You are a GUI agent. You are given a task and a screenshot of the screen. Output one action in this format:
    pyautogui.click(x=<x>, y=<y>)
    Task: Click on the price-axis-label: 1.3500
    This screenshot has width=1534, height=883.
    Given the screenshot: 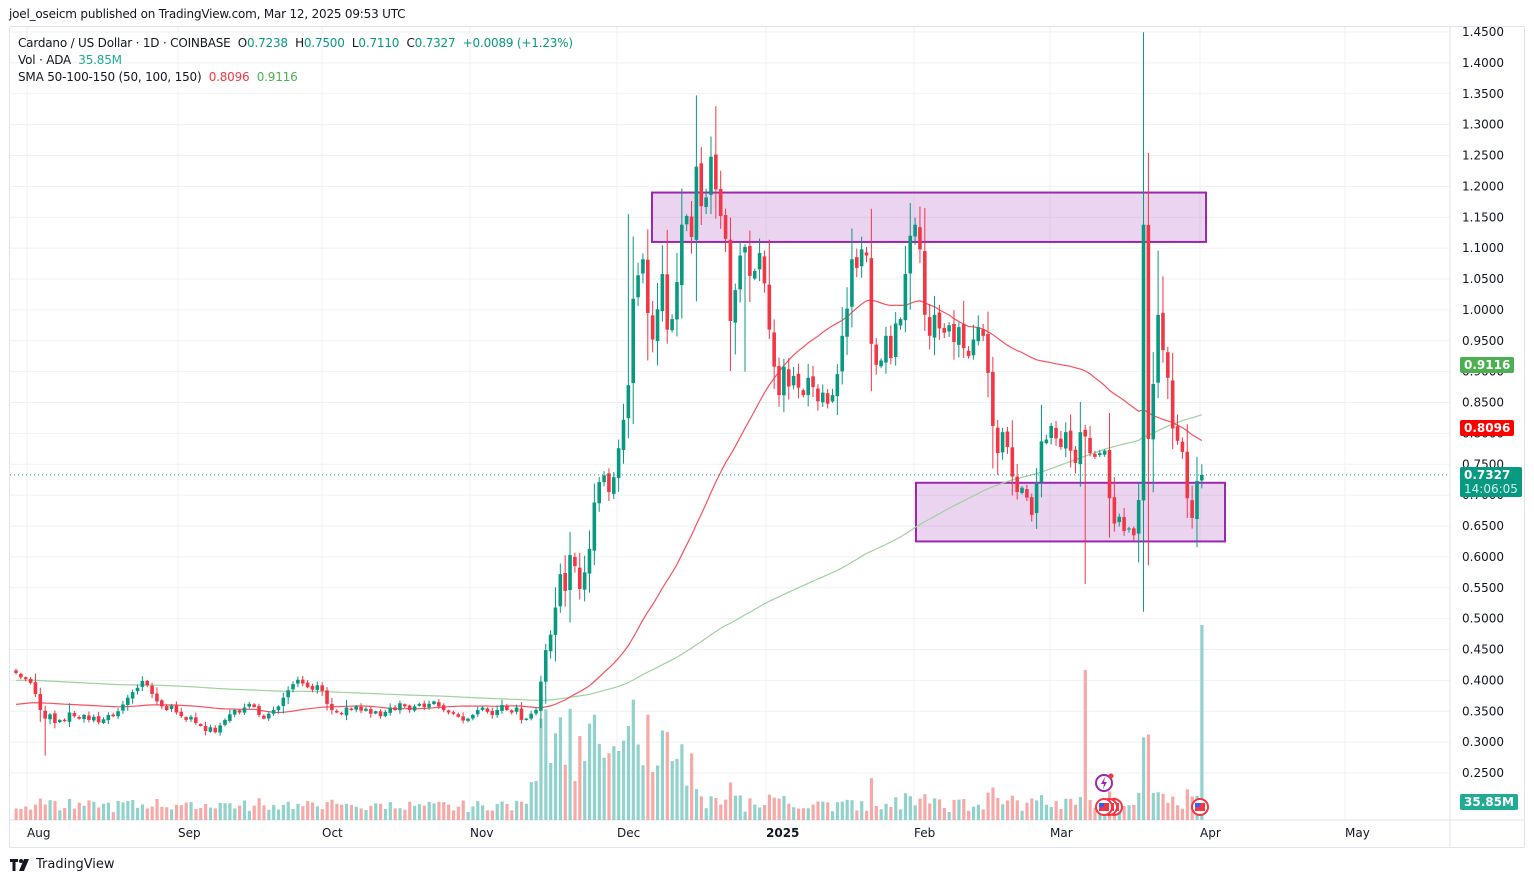 What is the action you would take?
    pyautogui.click(x=1483, y=94)
    